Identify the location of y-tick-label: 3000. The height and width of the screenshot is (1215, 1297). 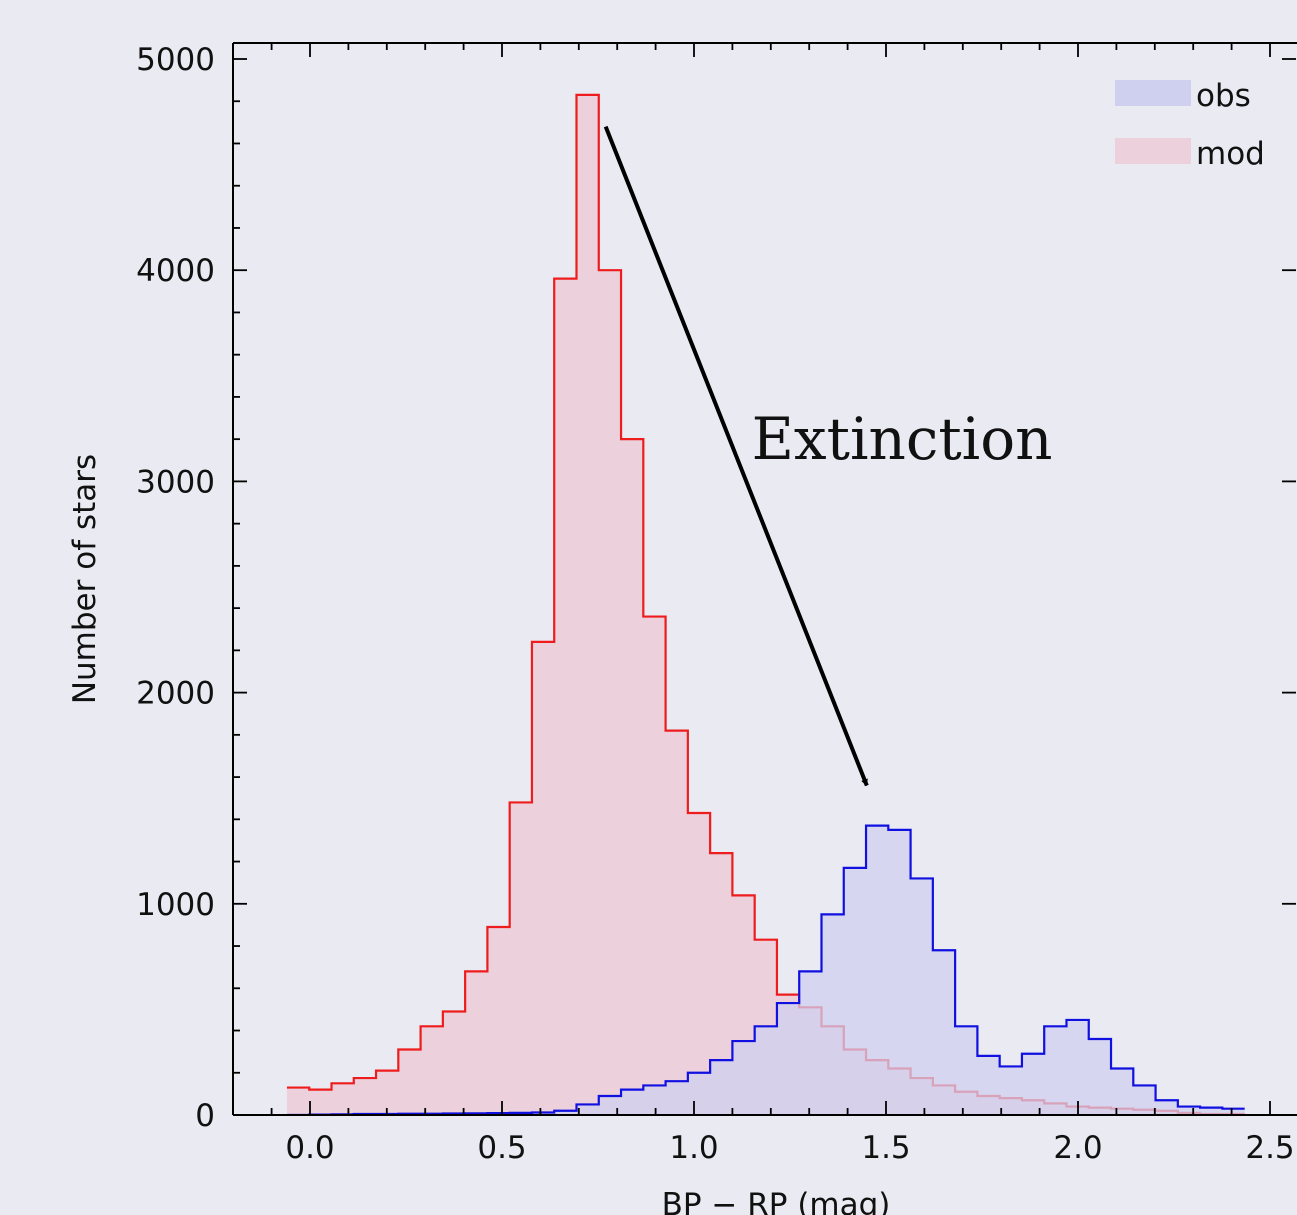
(175, 482).